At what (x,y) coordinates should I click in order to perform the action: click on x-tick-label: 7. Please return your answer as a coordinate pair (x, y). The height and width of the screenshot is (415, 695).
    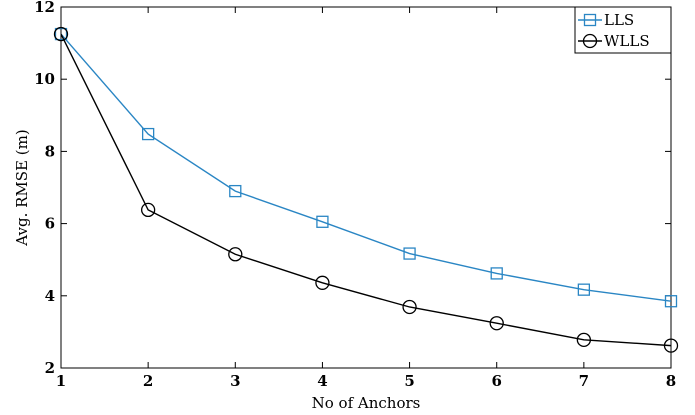
    Looking at the image, I should click on (584, 381).